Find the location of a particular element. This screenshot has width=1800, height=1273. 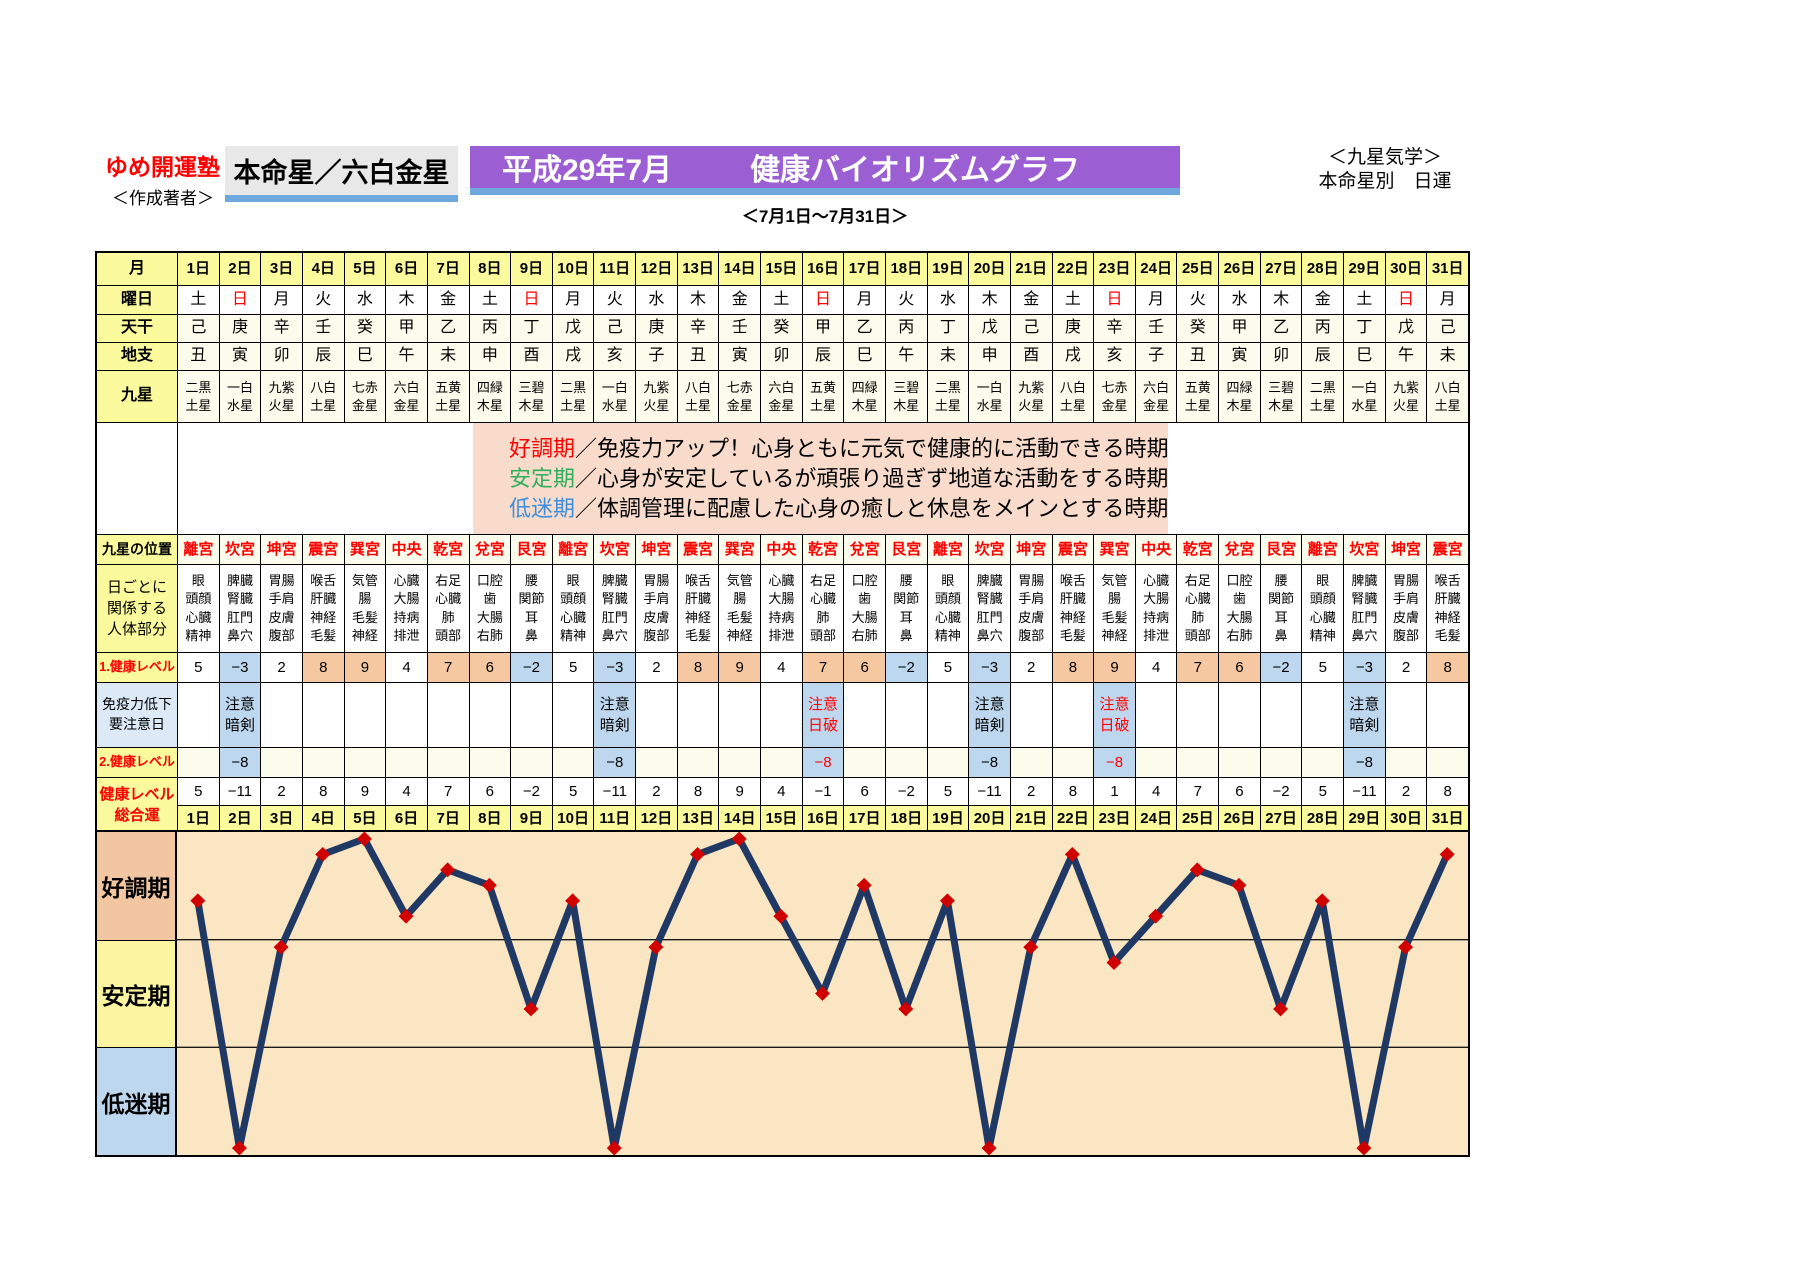

position-cell: 坎宮 is located at coordinates (1364, 549).